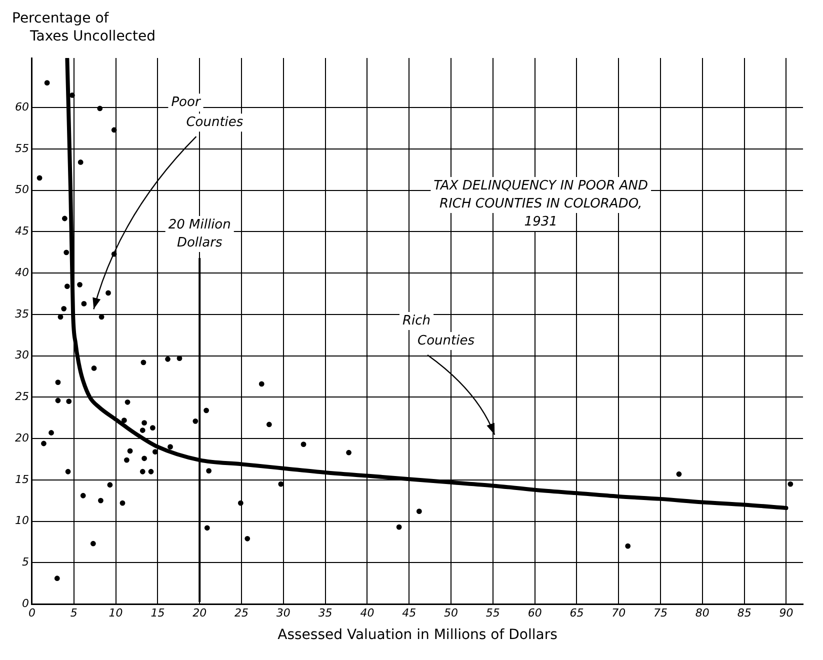  I want to click on y-tick-label: 35, so click(21, 313).